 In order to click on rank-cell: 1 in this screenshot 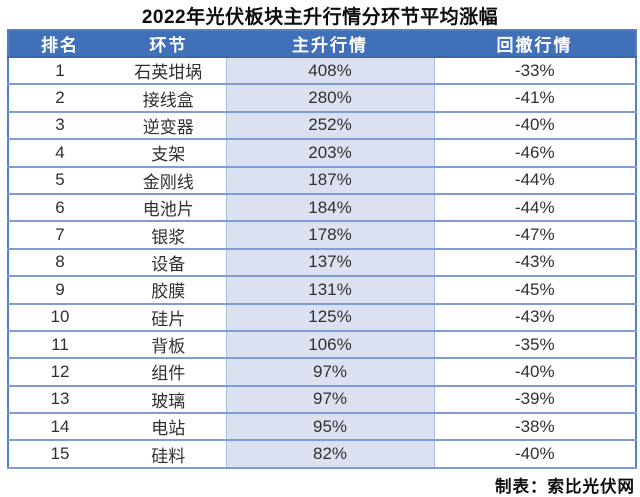, I will do `click(59, 71)`.